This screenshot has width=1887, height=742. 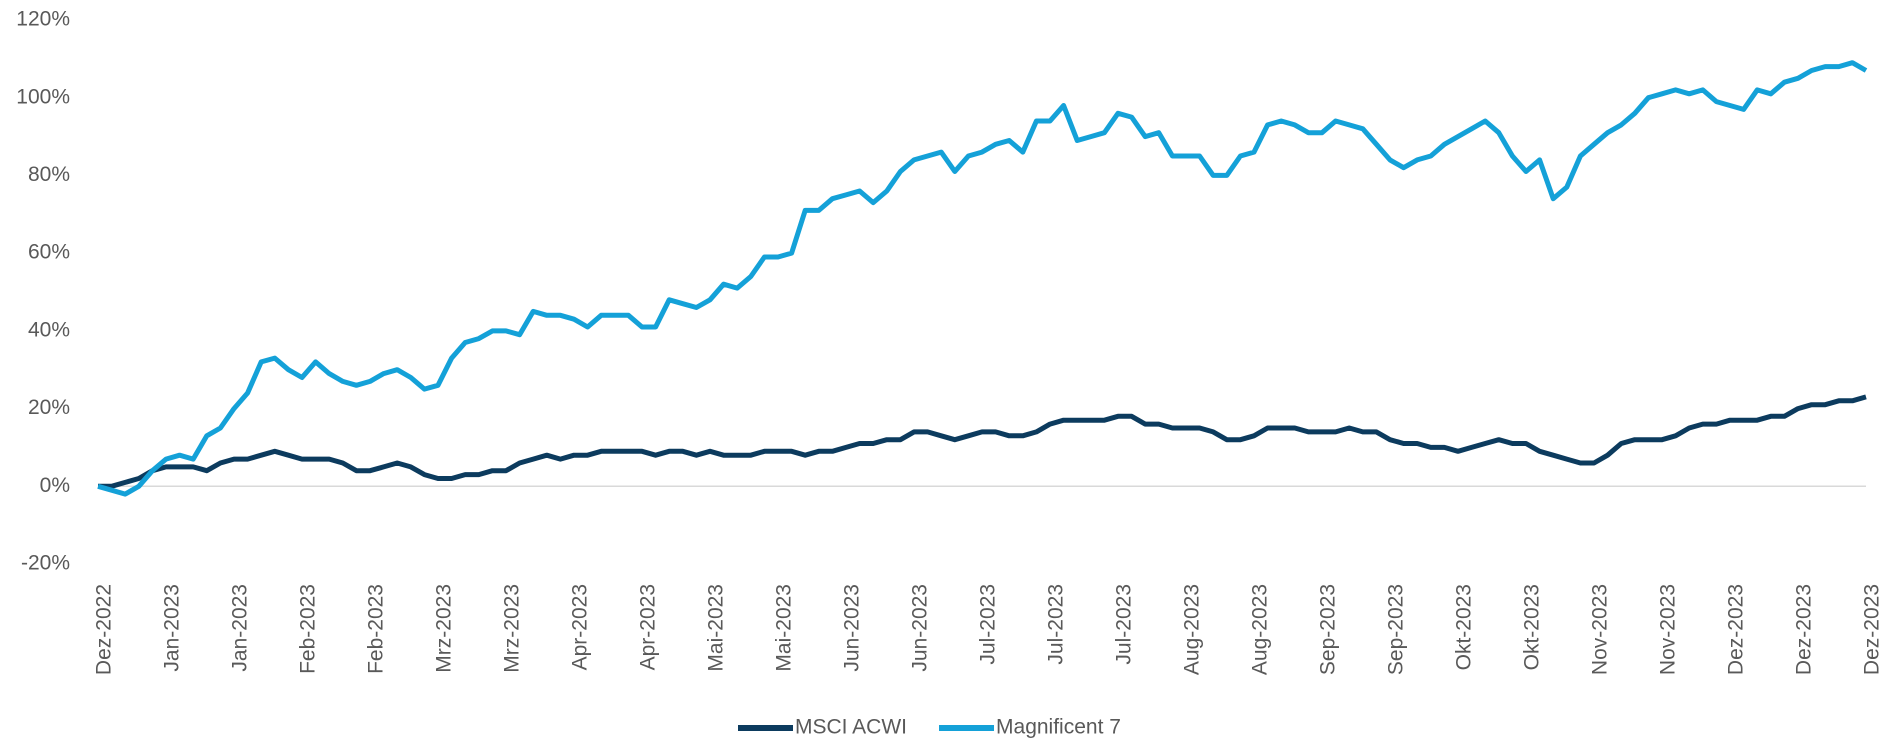 What do you see at coordinates (55, 485) in the screenshot?
I see `y-tick-label: 0%` at bounding box center [55, 485].